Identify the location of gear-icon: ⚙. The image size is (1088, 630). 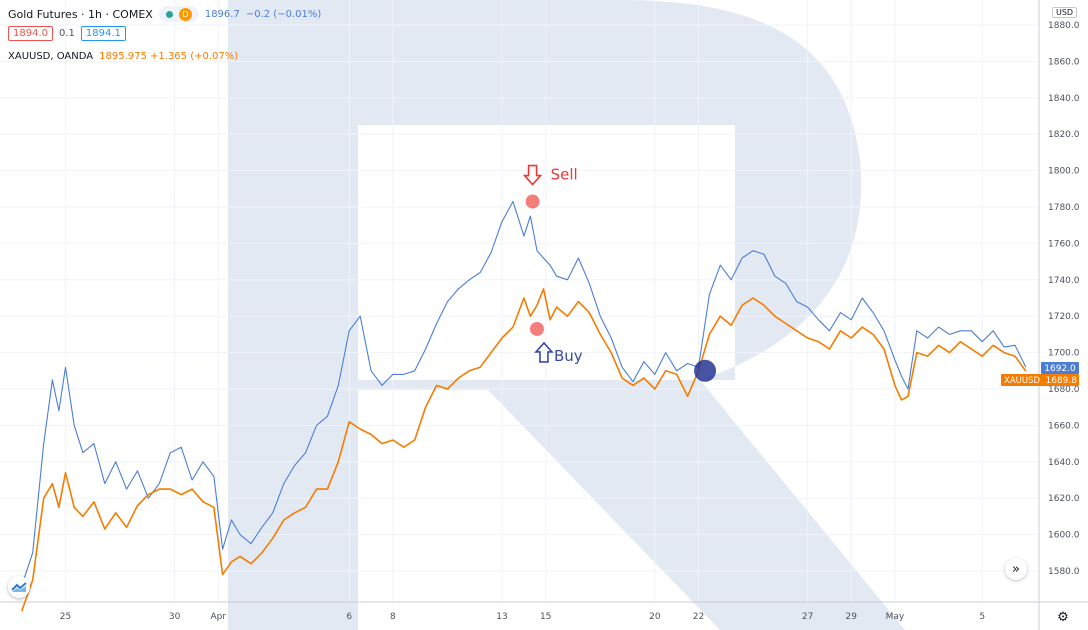
(1063, 617).